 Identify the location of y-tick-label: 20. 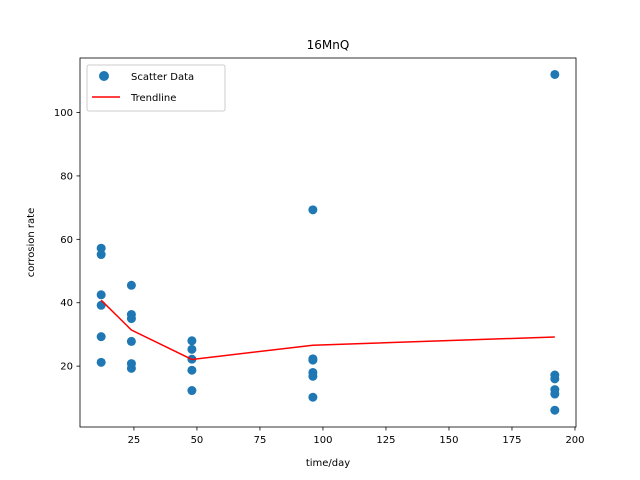
(66, 367).